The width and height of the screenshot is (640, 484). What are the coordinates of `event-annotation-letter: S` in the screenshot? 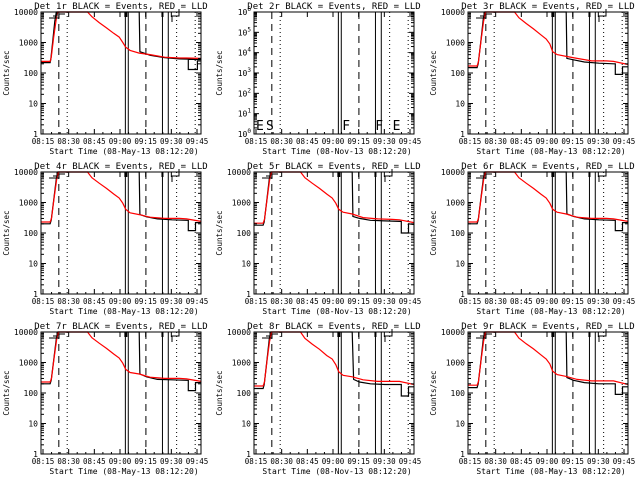 It's located at (270, 126).